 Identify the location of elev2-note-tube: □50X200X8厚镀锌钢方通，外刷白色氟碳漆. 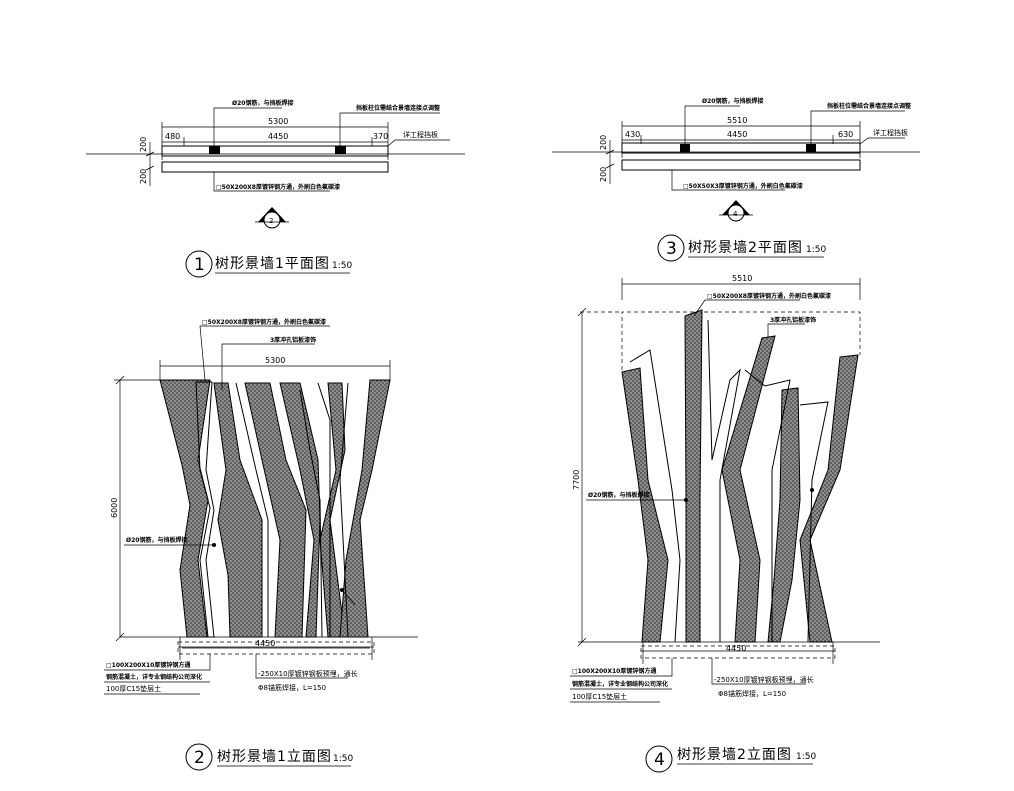
(769, 296).